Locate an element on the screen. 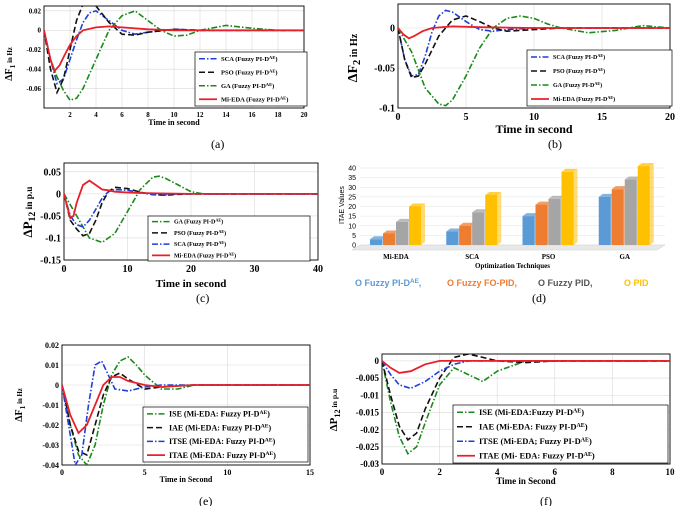 Image resolution: width=685 pixels, height=506 pixels. y-axis-label: ΔF2 in Hz is located at coordinates (354, 57).